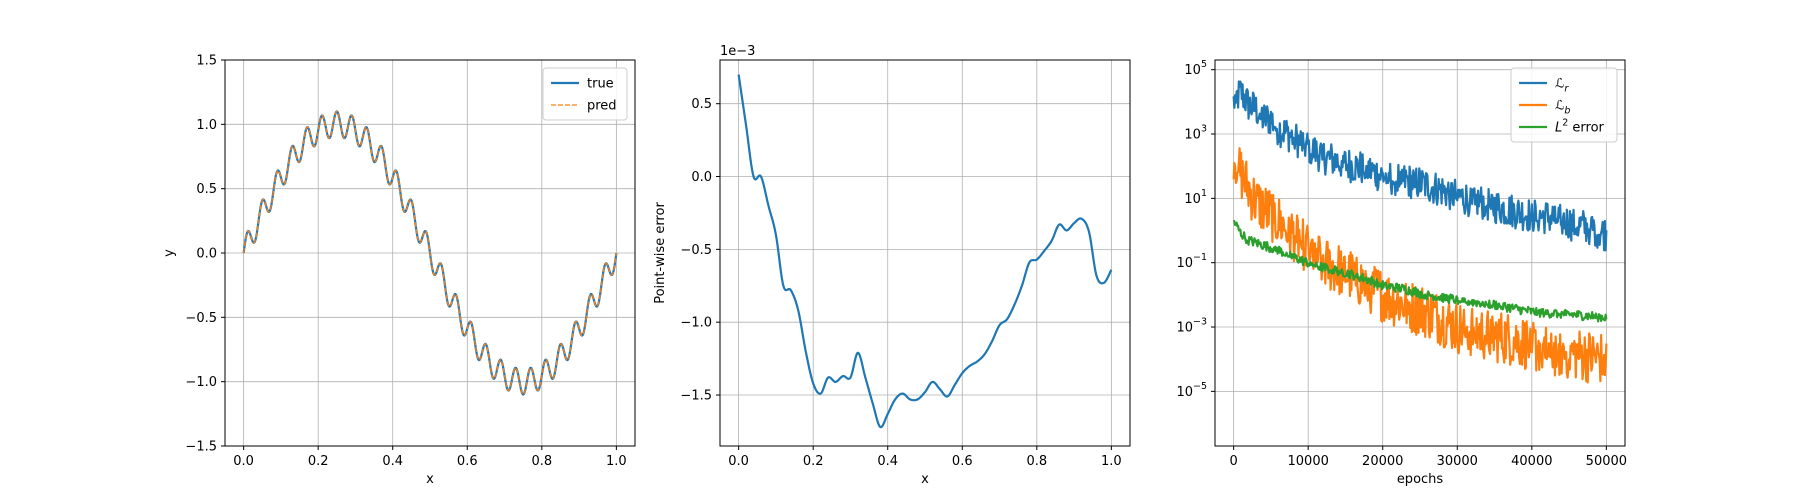  Describe the element at coordinates (206, 61) in the screenshot. I see `y-tick-label: 1.5` at that location.